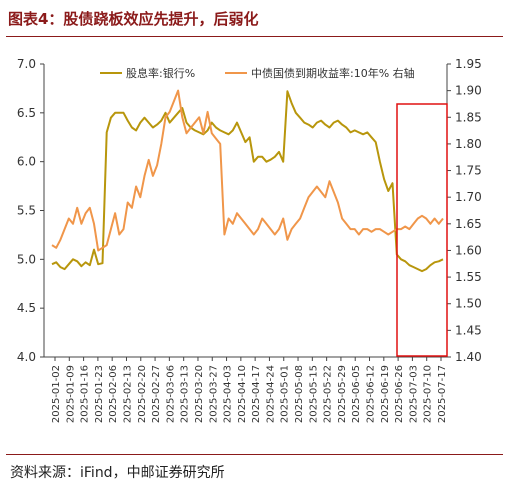  Describe the element at coordinates (213, 394) in the screenshot. I see `x-tick-label: 2025-03-27` at that location.